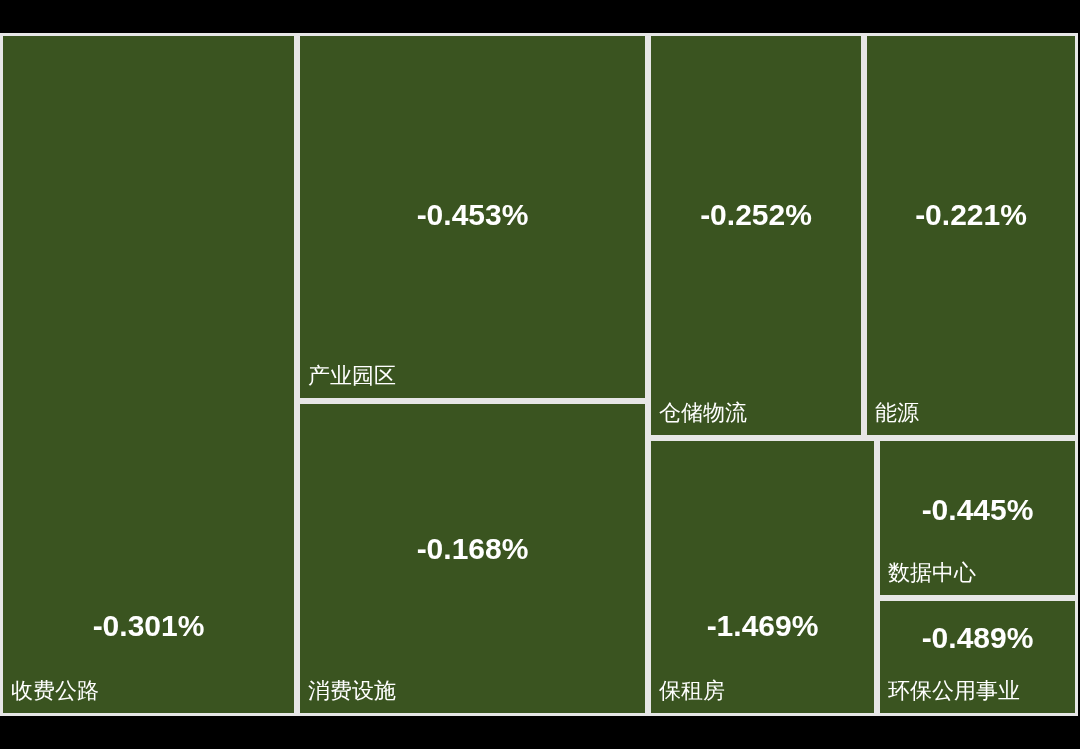 This screenshot has width=1080, height=749. What do you see at coordinates (148, 625) in the screenshot?
I see `data-label: -0.301%` at bounding box center [148, 625].